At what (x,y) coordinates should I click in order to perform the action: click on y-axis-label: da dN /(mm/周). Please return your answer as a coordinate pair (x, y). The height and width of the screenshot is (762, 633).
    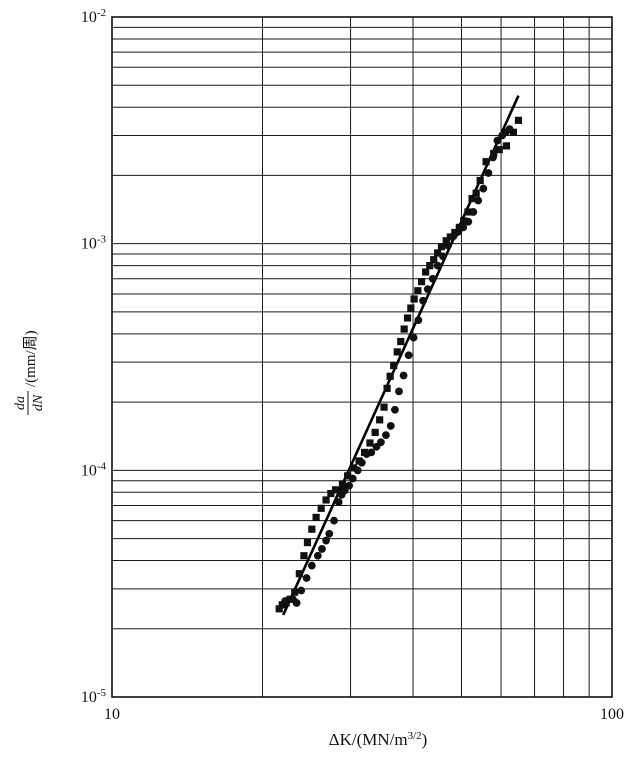
    Looking at the image, I should click on (29, 372).